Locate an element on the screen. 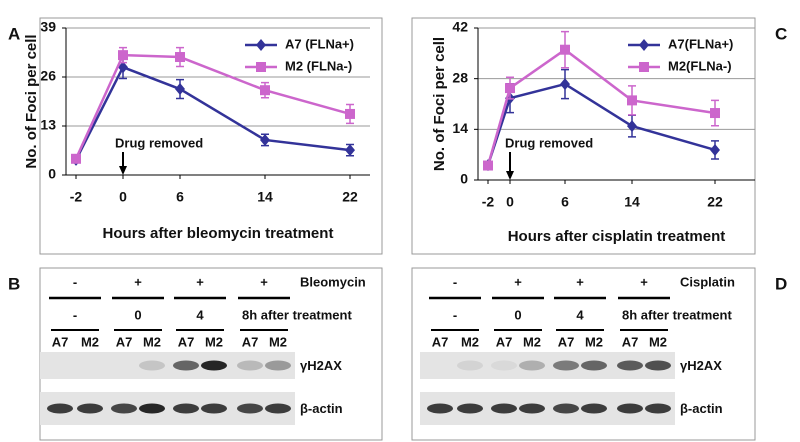  panel-label: A is located at coordinates (14, 33).